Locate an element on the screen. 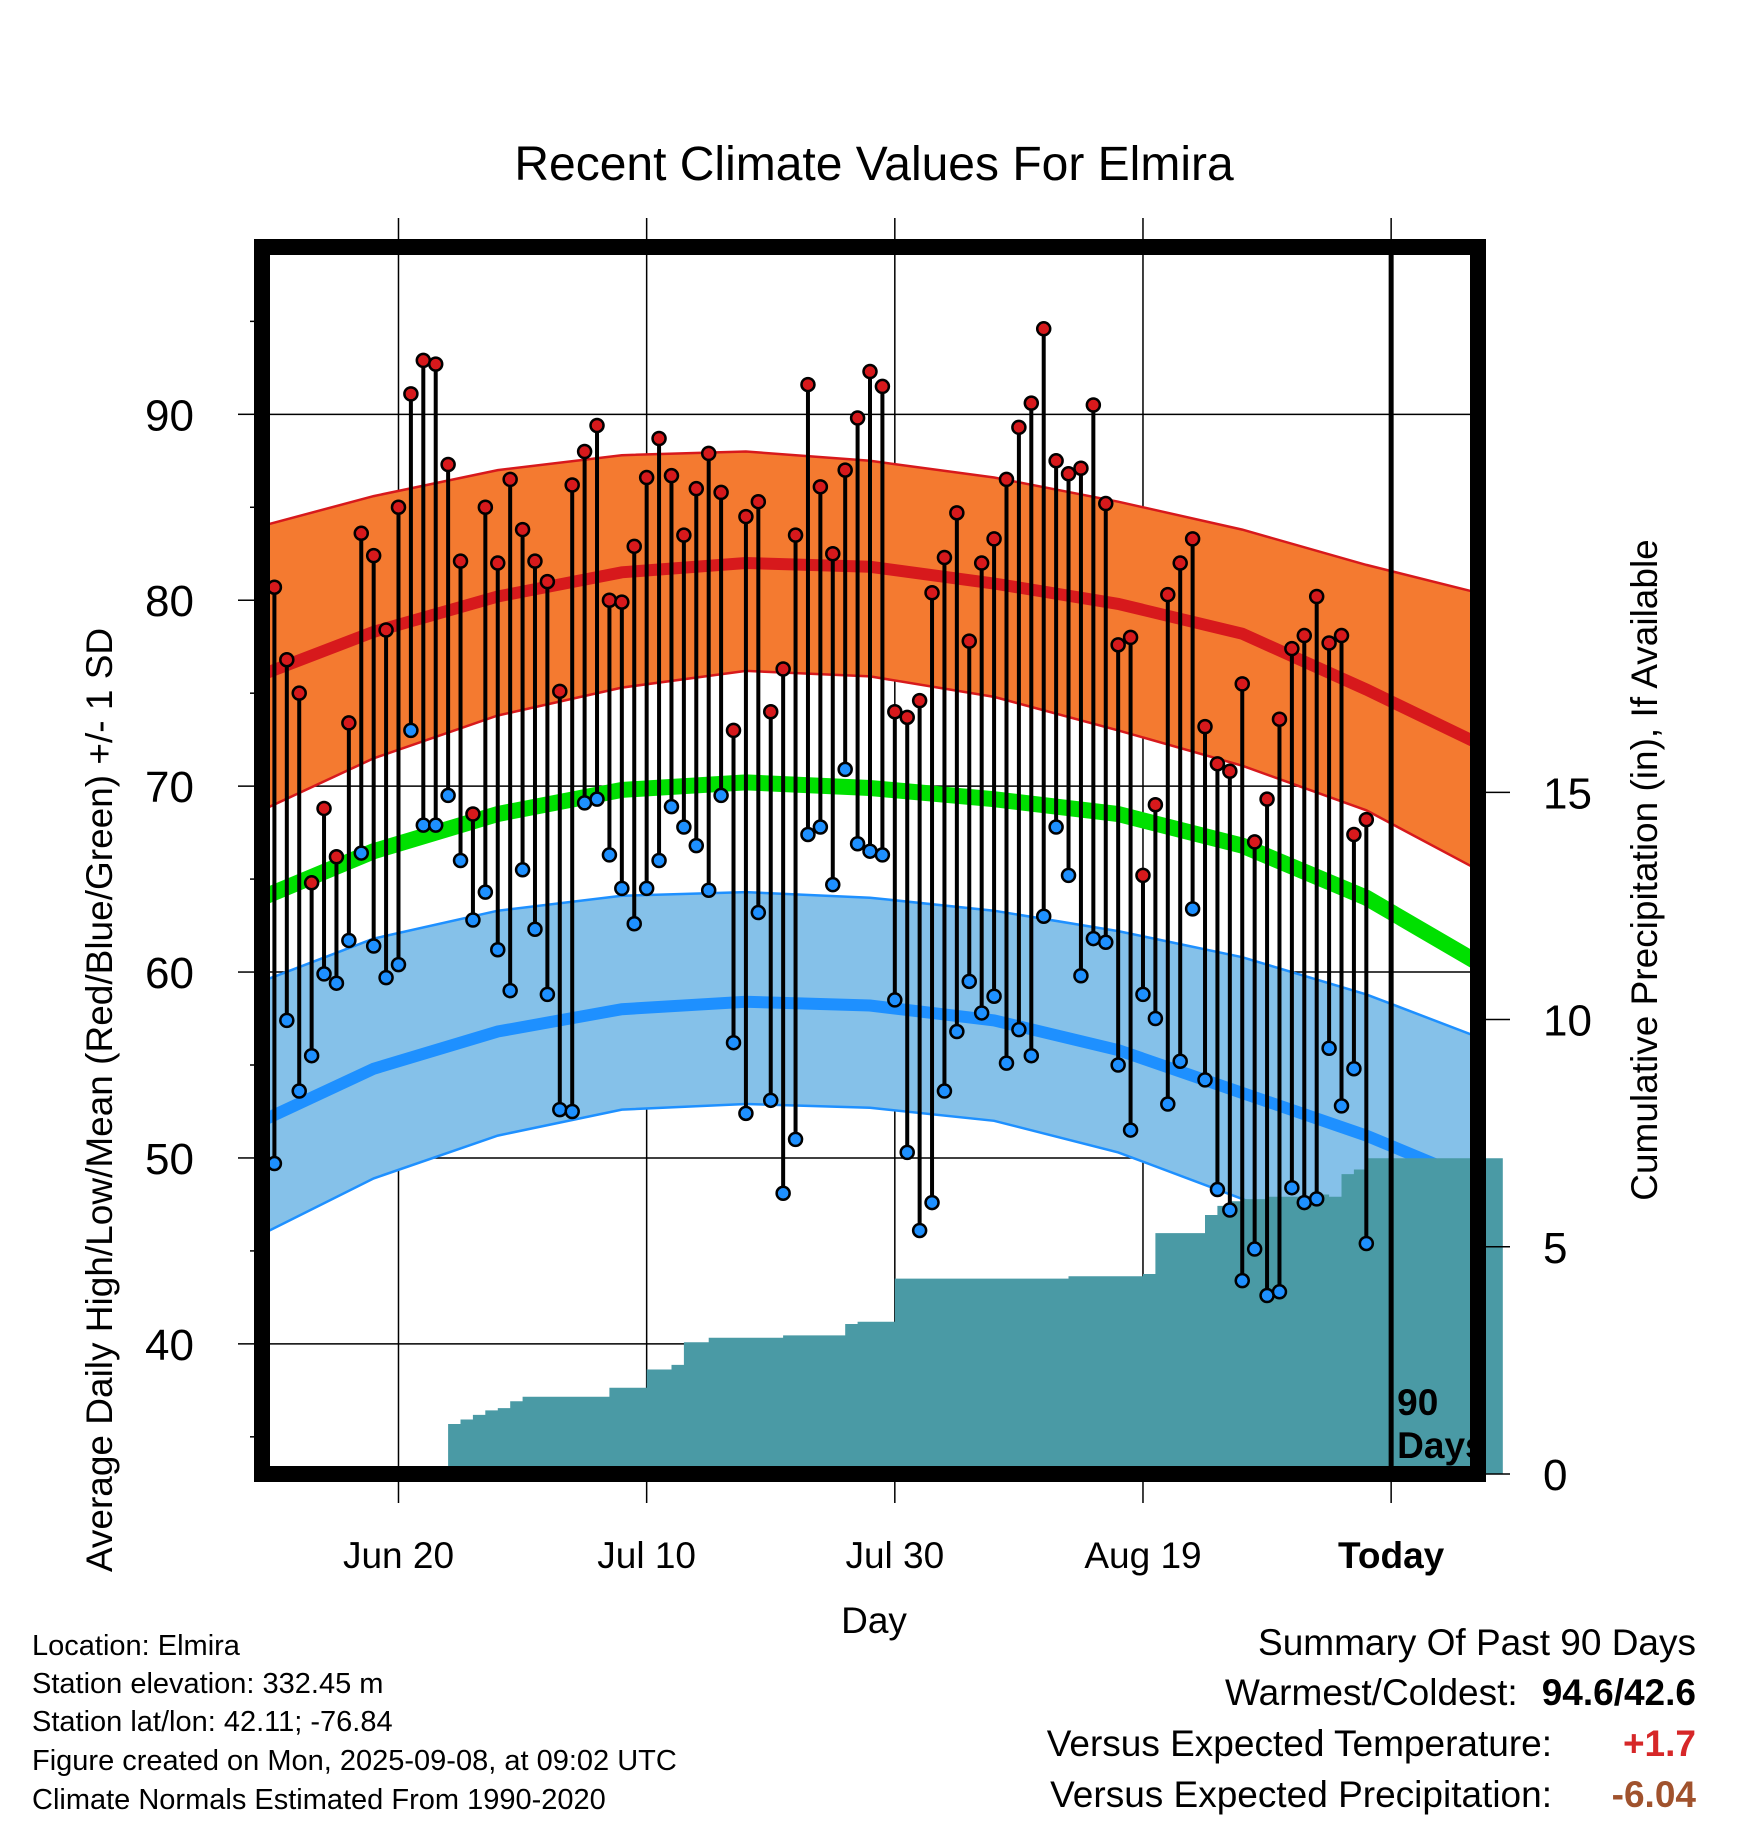 The width and height of the screenshot is (1748, 1828). x-tick-label: Jul 10 is located at coordinates (646, 1555).